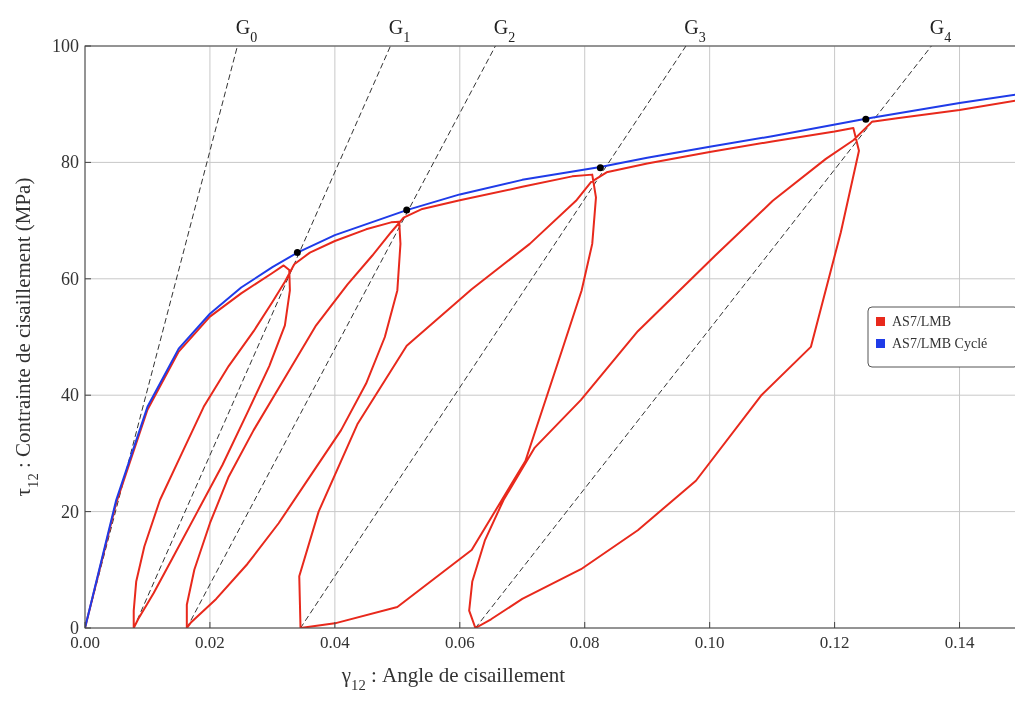  I want to click on annotation: G$_{2}$, so click(504, 30).